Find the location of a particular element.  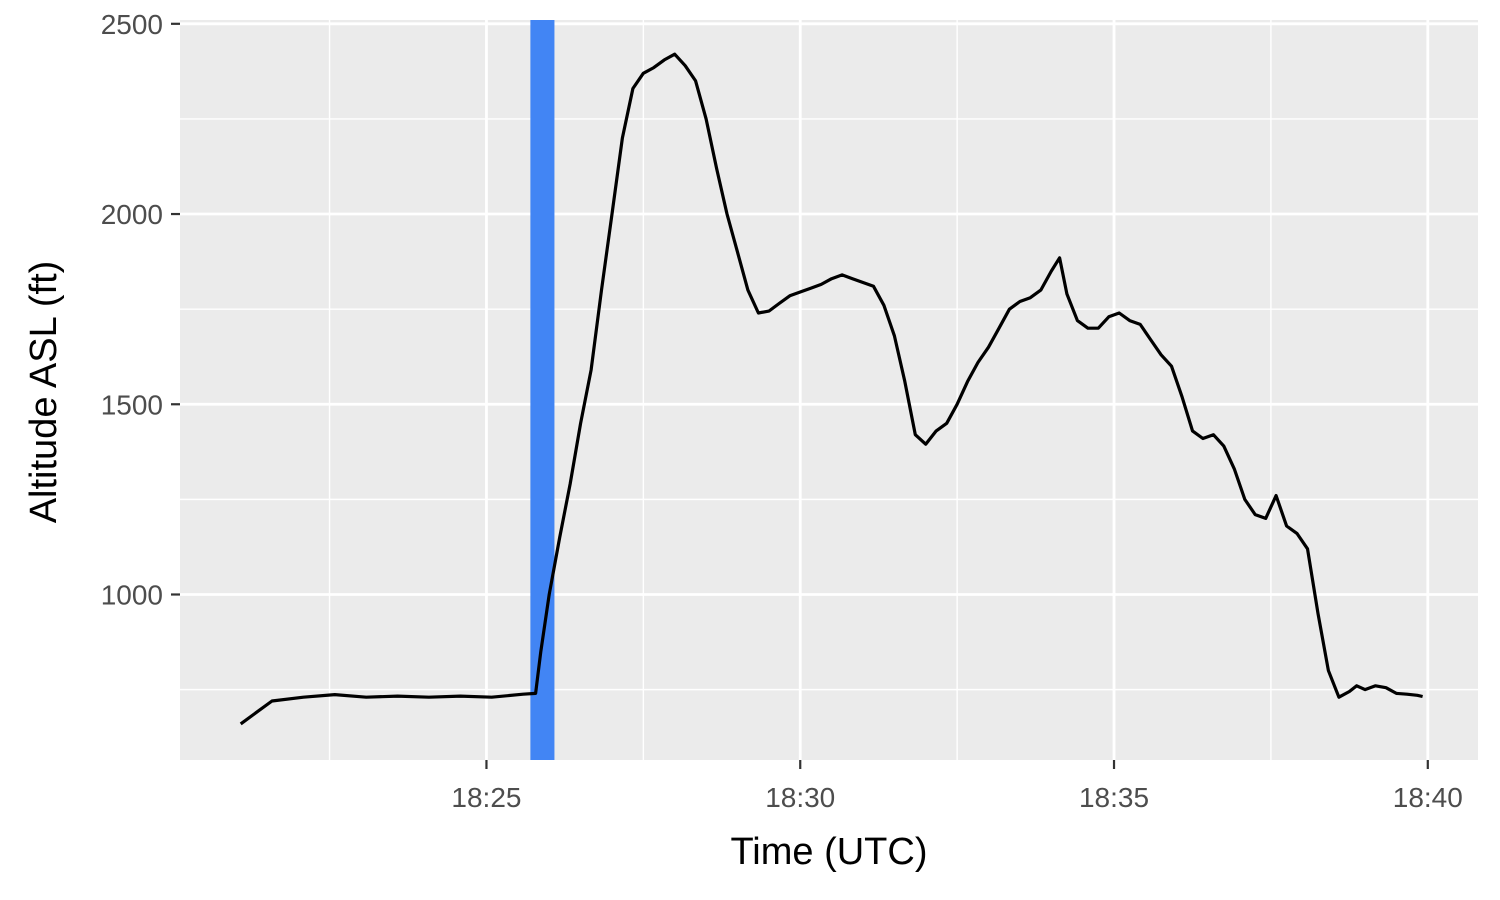

x-tick-label: 18:40 is located at coordinates (1428, 797).